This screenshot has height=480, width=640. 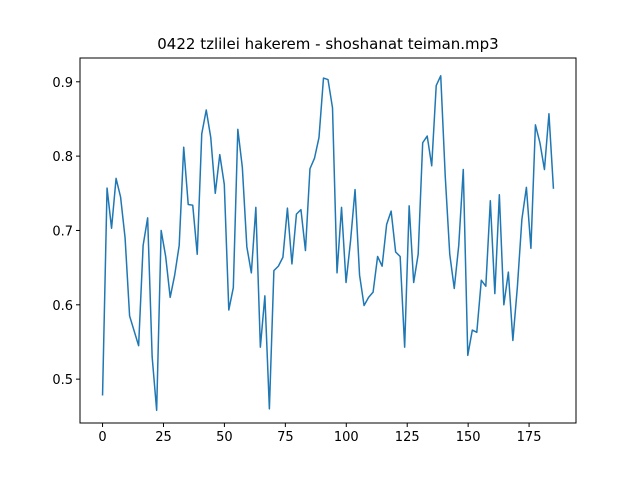 What do you see at coordinates (407, 437) in the screenshot?
I see `x-tick-label: 125` at bounding box center [407, 437].